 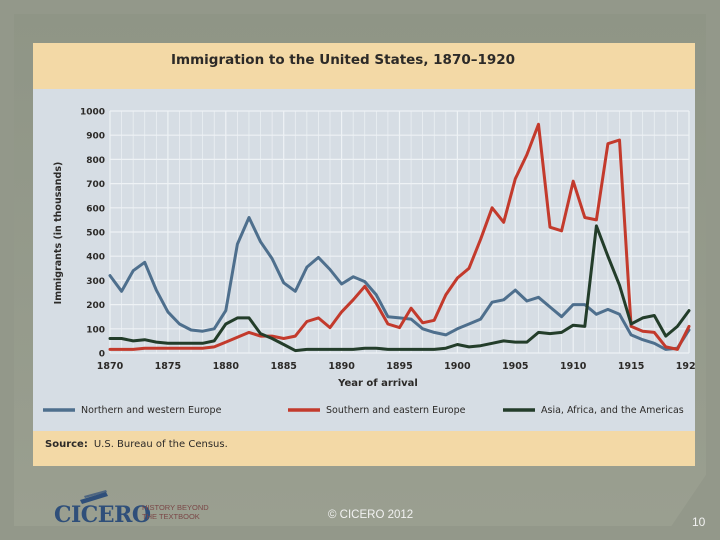 I want to click on x-tick-label: 1915, so click(x=631, y=366).